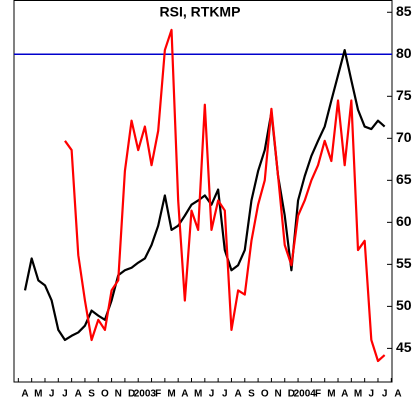 The image size is (420, 400). I want to click on y-tick-label: 50, so click(404, 305).